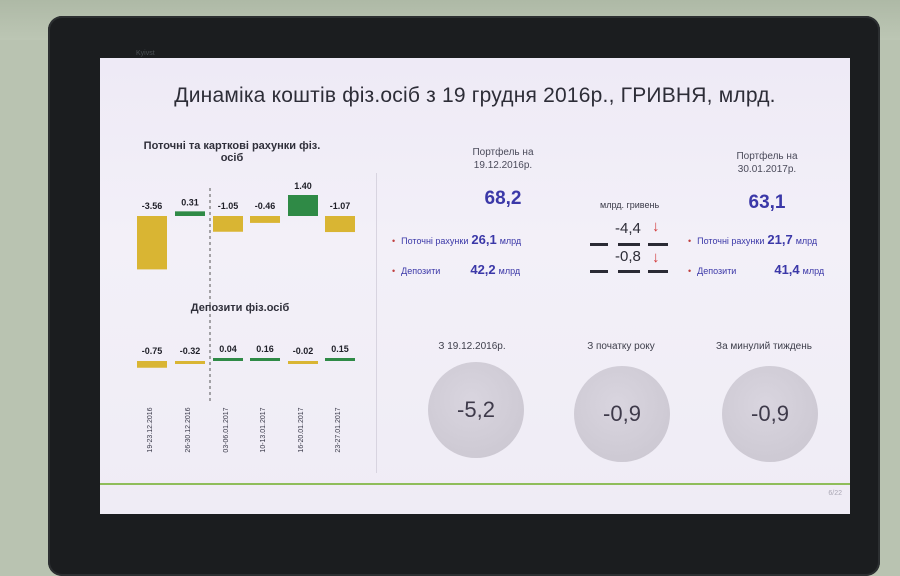  I want to click on portfolio-start-current-row: • Поточні рахунки 26,1 млрд, so click(457, 239).